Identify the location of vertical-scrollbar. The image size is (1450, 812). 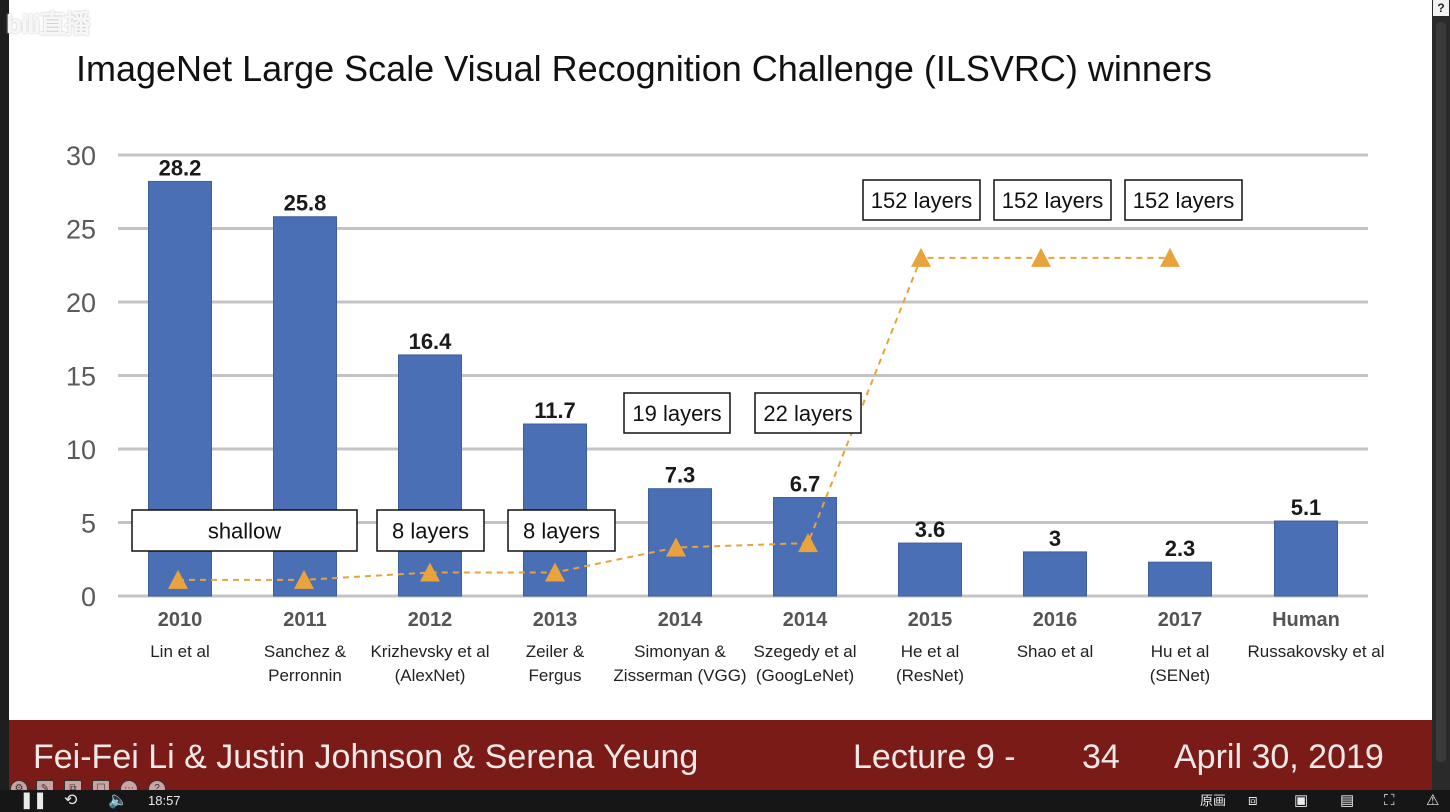
(1441, 395).